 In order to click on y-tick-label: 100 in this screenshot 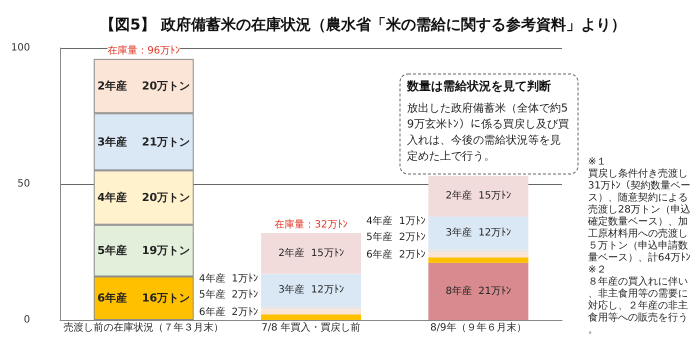, I will do `click(20, 48)`.